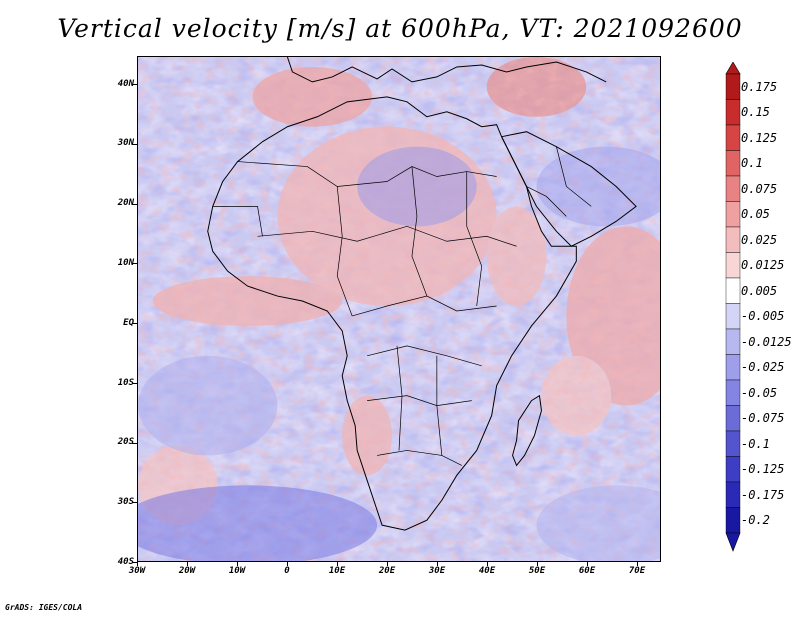  Describe the element at coordinates (287, 571) in the screenshot. I see `lon-label-0: 0` at that location.